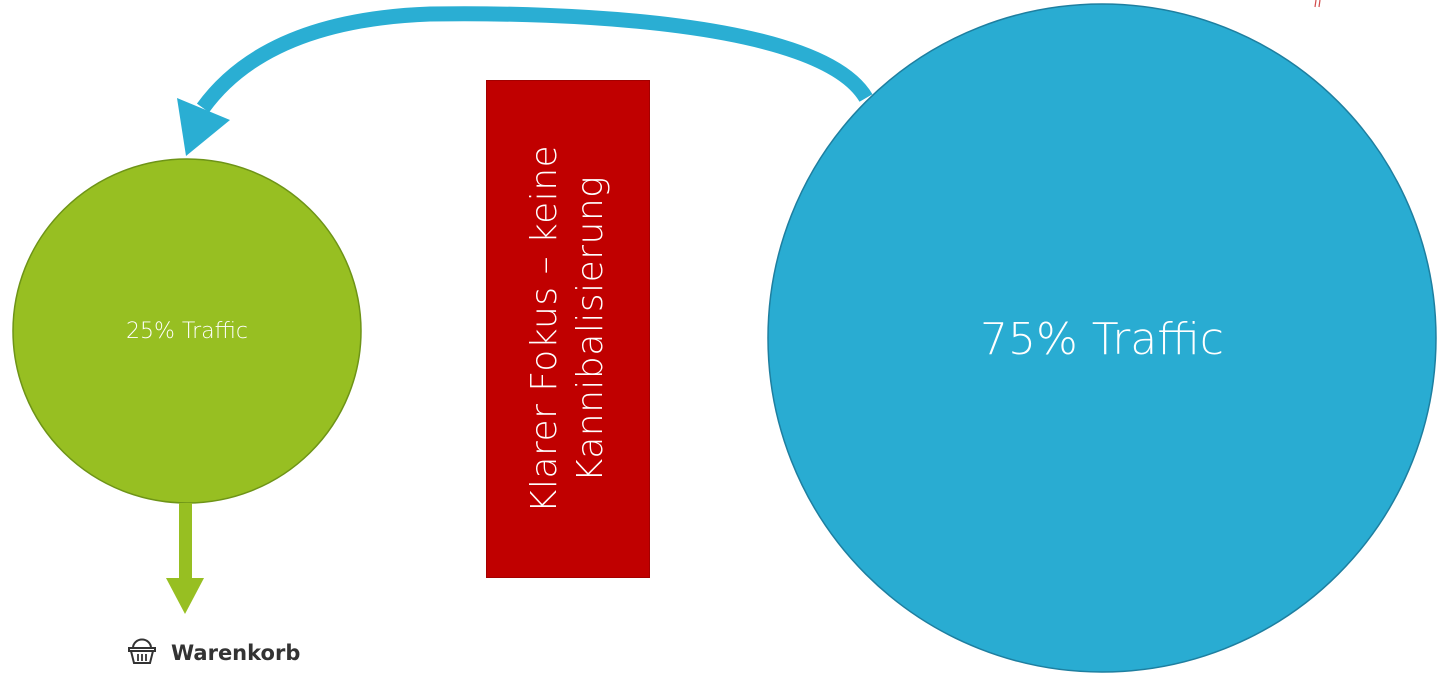 This screenshot has height=674, width=1437. Describe the element at coordinates (185, 596) in the screenshot. I see `cart-arrowhead` at that location.